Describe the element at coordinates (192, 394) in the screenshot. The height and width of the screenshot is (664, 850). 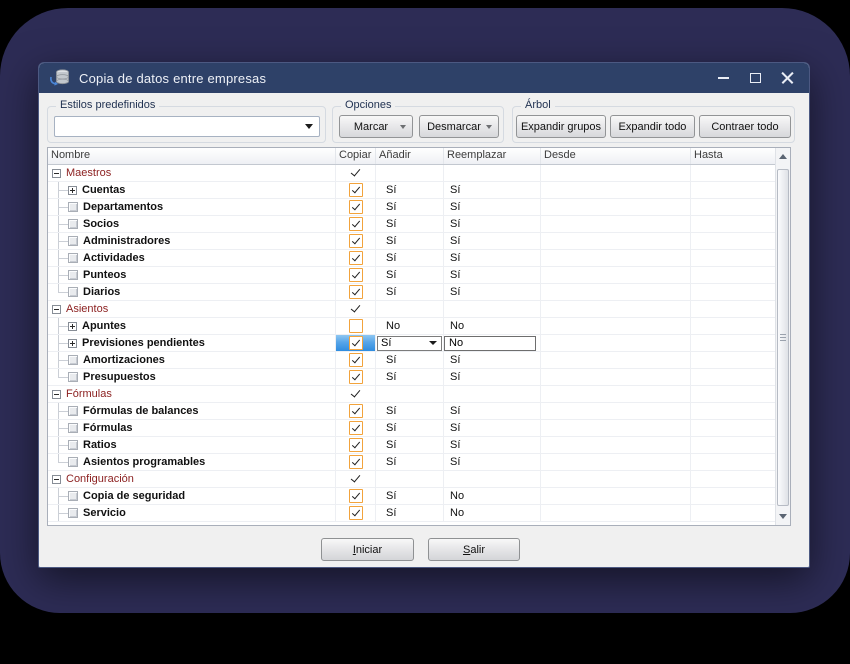
I see `name-cell: Fórmulas` at that location.